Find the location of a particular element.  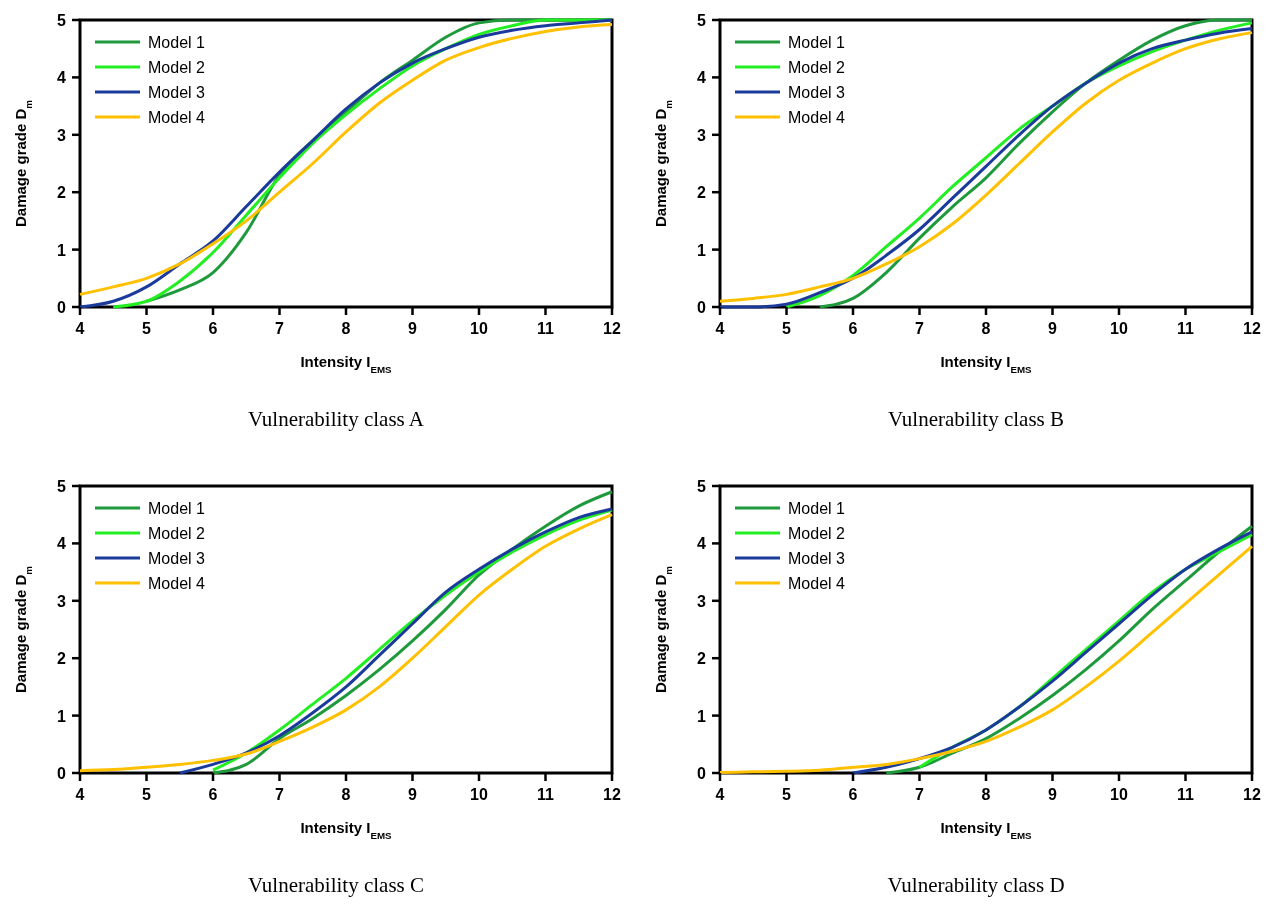

text: Vulnerability class D is located at coordinates (976, 885).